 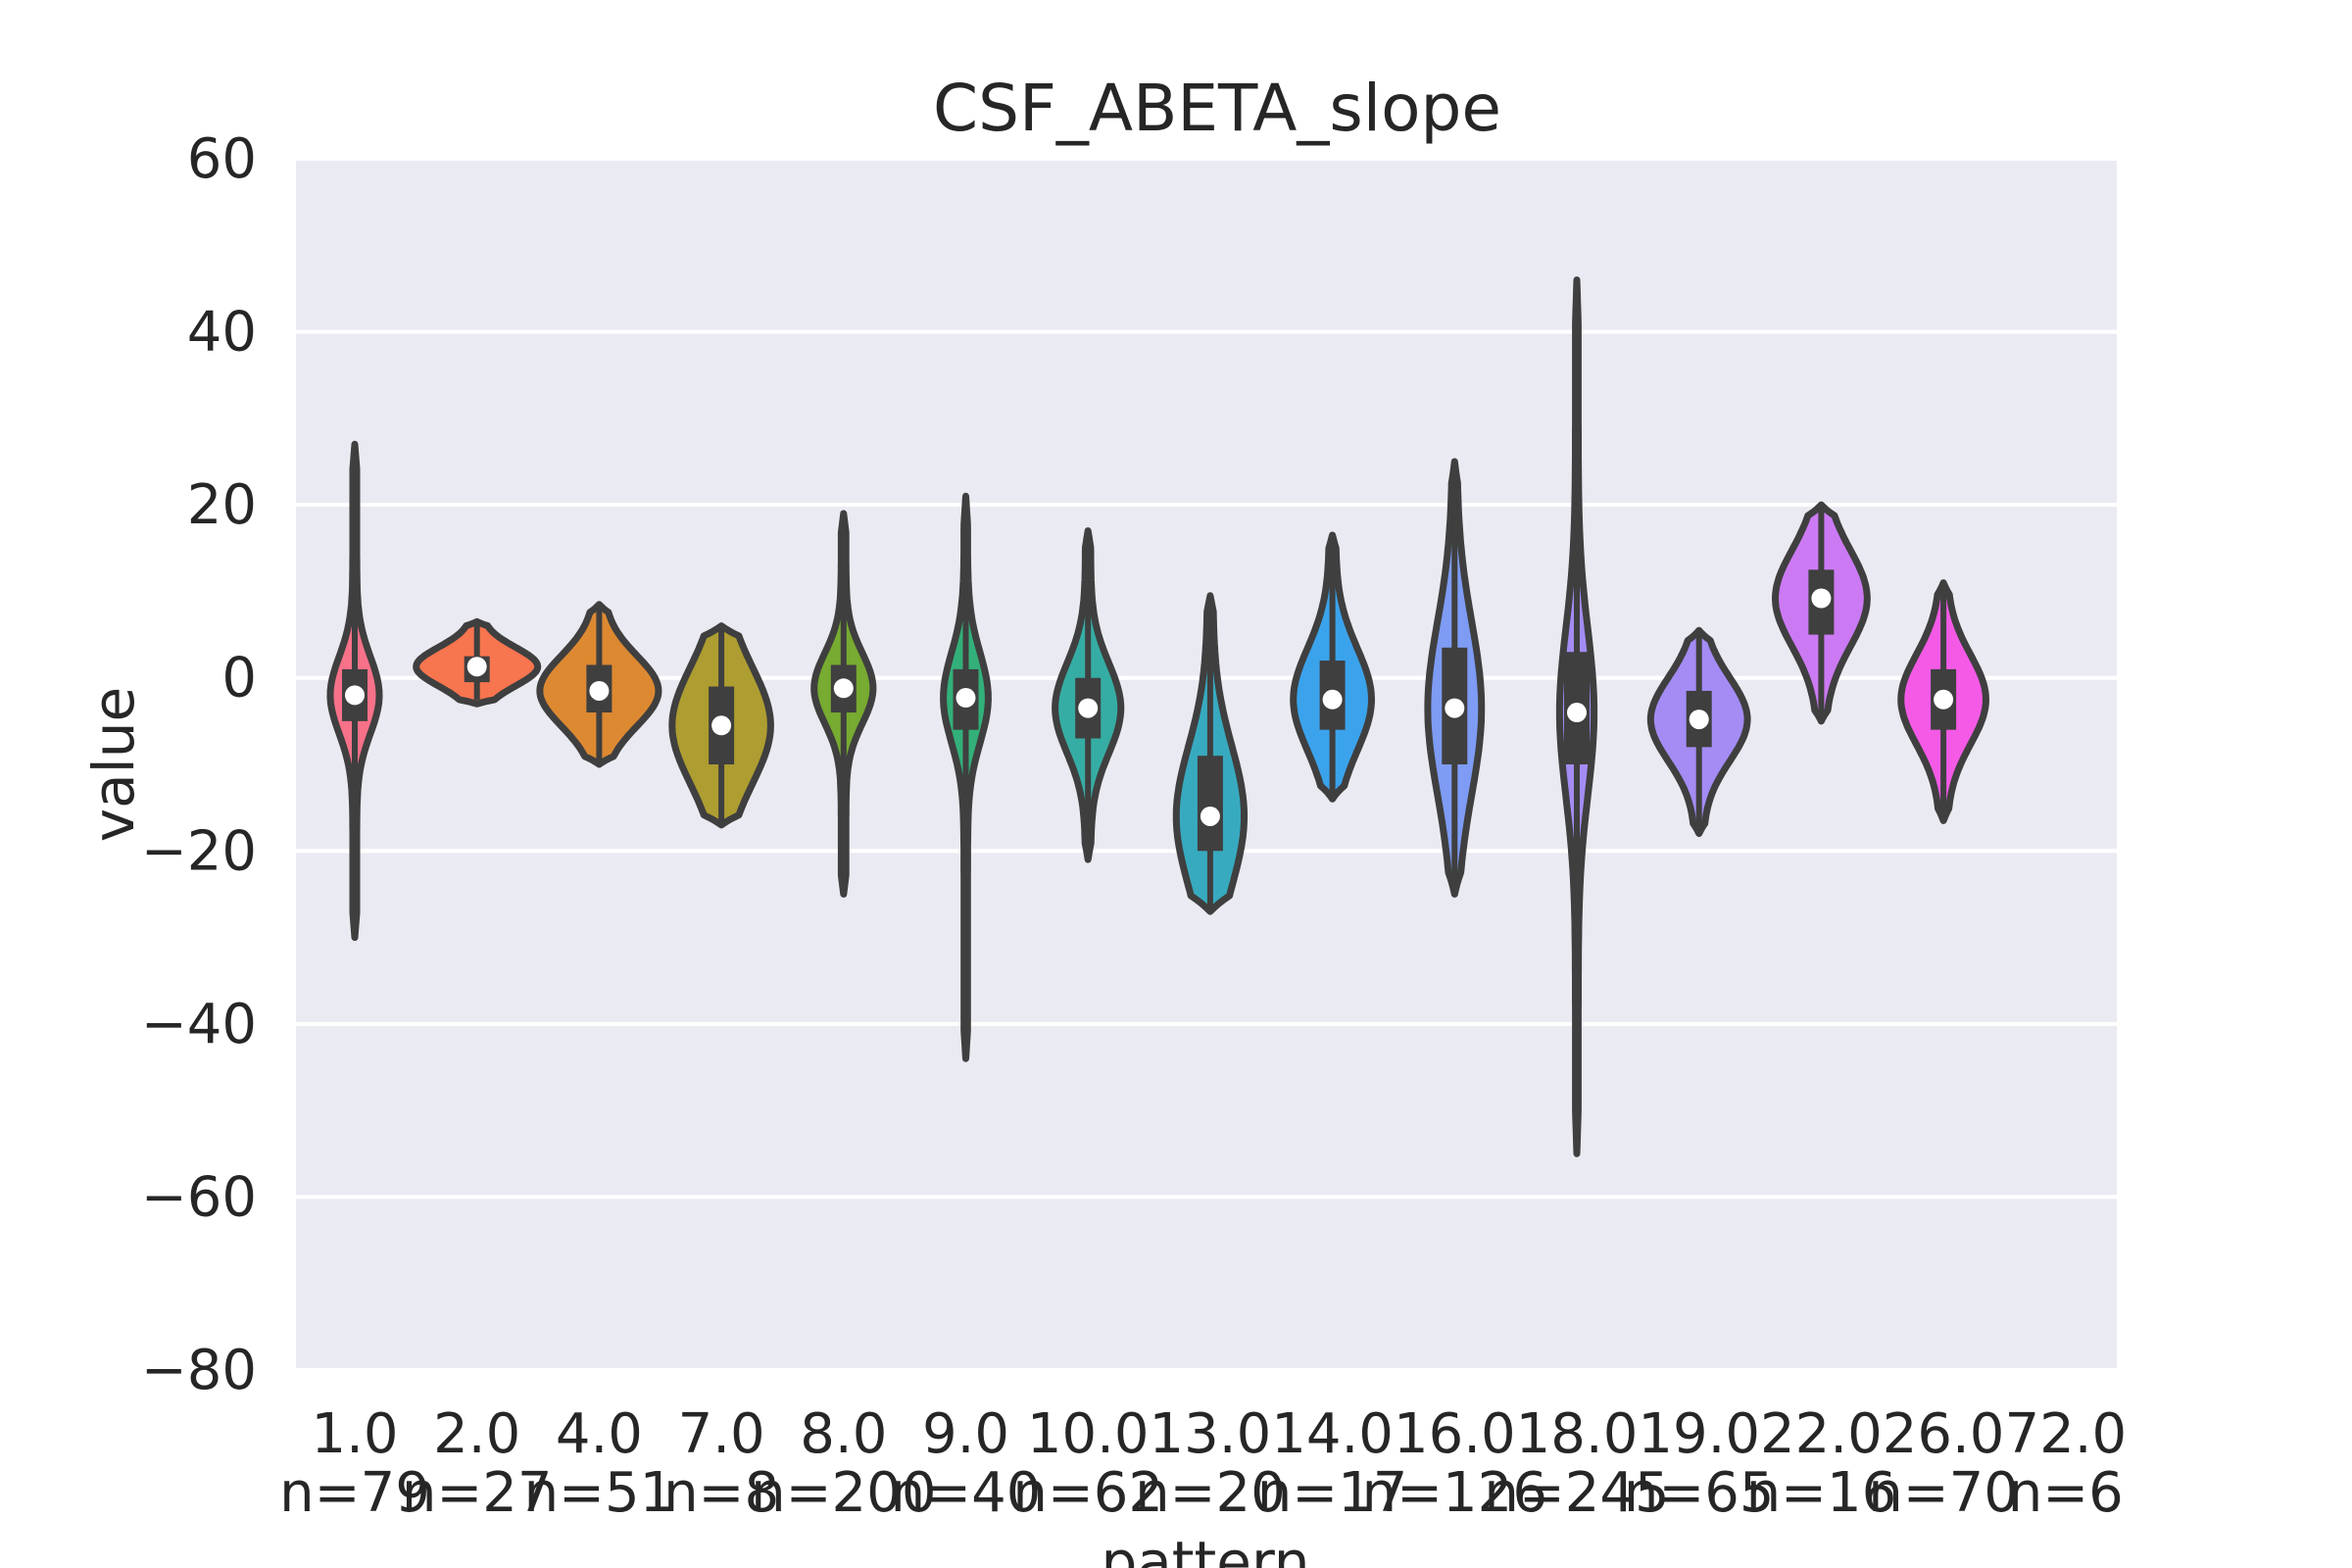 What do you see at coordinates (966, 1493) in the screenshot?
I see `x-count-label: n=40` at bounding box center [966, 1493].